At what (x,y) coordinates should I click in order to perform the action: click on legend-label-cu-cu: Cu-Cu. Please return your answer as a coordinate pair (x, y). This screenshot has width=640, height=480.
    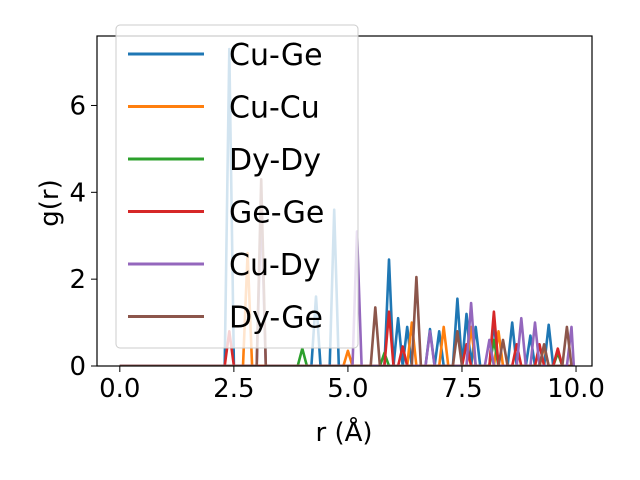
    Looking at the image, I should click on (274, 108).